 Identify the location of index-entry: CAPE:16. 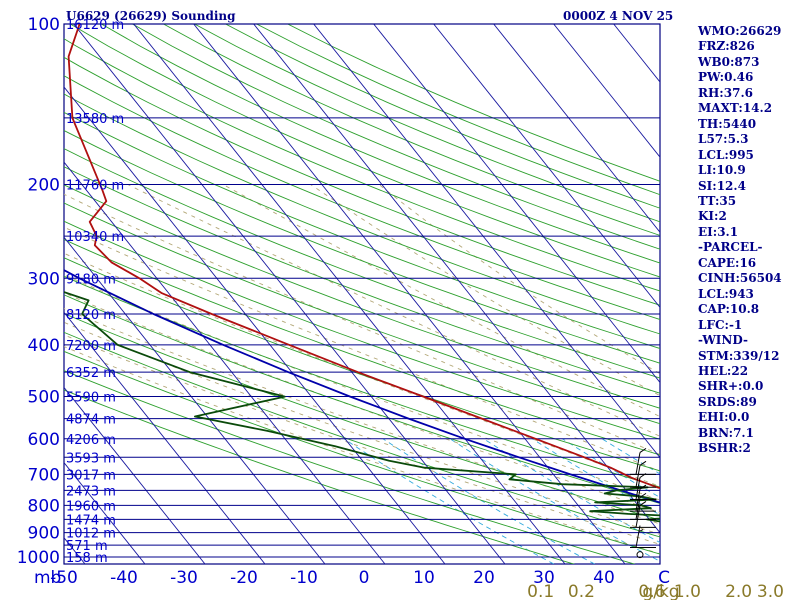
(748, 263).